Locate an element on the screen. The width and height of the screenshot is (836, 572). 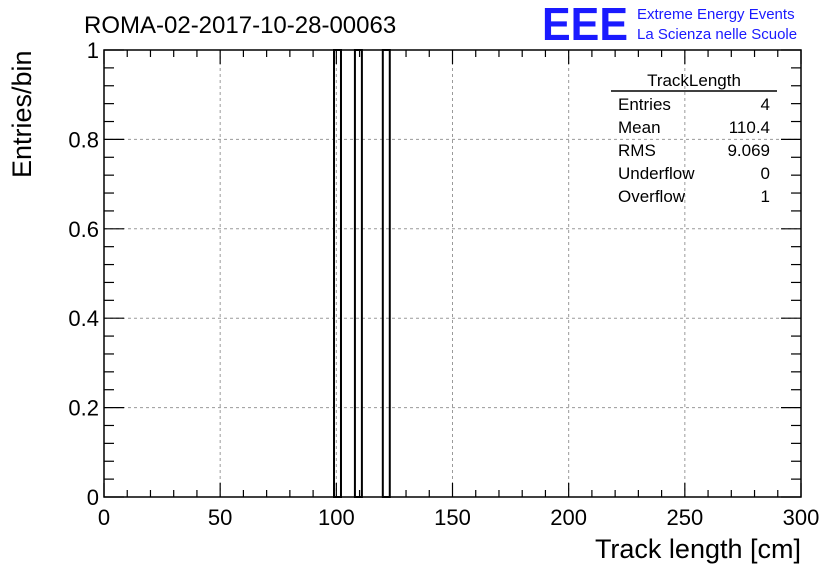
y-tick-label: 0 is located at coordinates (93, 497).